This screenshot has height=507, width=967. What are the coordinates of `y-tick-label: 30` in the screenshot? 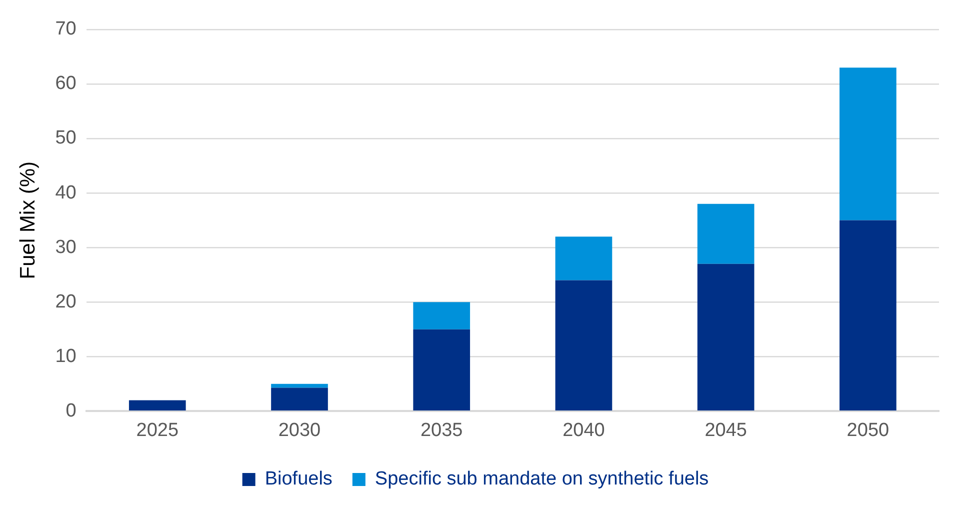 It's located at (65, 247).